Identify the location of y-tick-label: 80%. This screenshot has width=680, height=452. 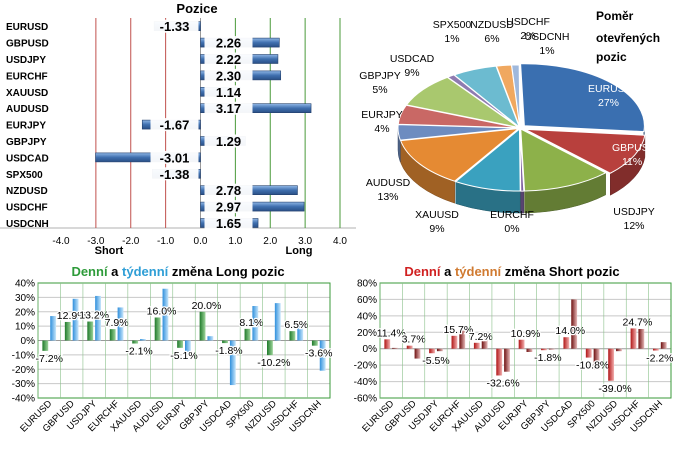
(367, 284).